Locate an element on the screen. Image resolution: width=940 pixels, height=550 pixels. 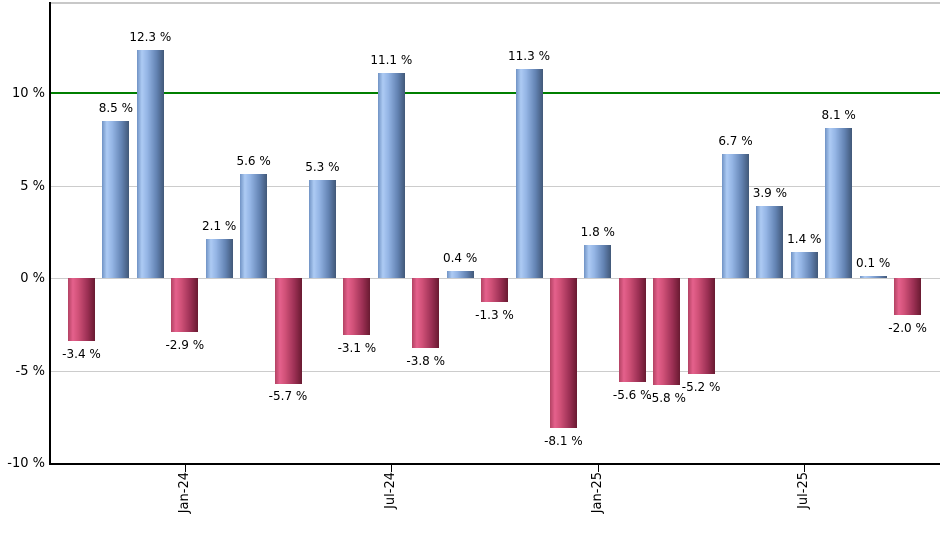
y-axis-tick-label: 5 % is located at coordinates (32, 186).